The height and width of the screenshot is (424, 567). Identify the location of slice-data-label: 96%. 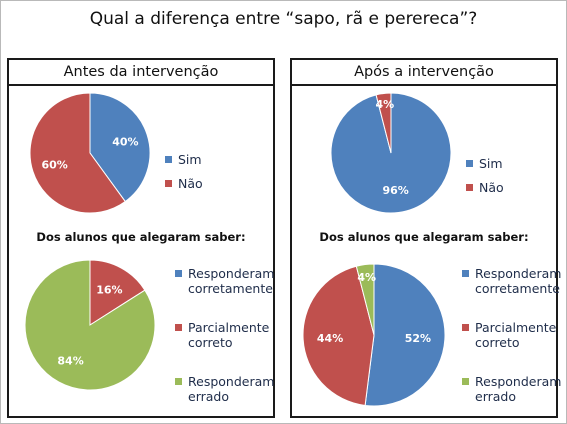
(395, 190).